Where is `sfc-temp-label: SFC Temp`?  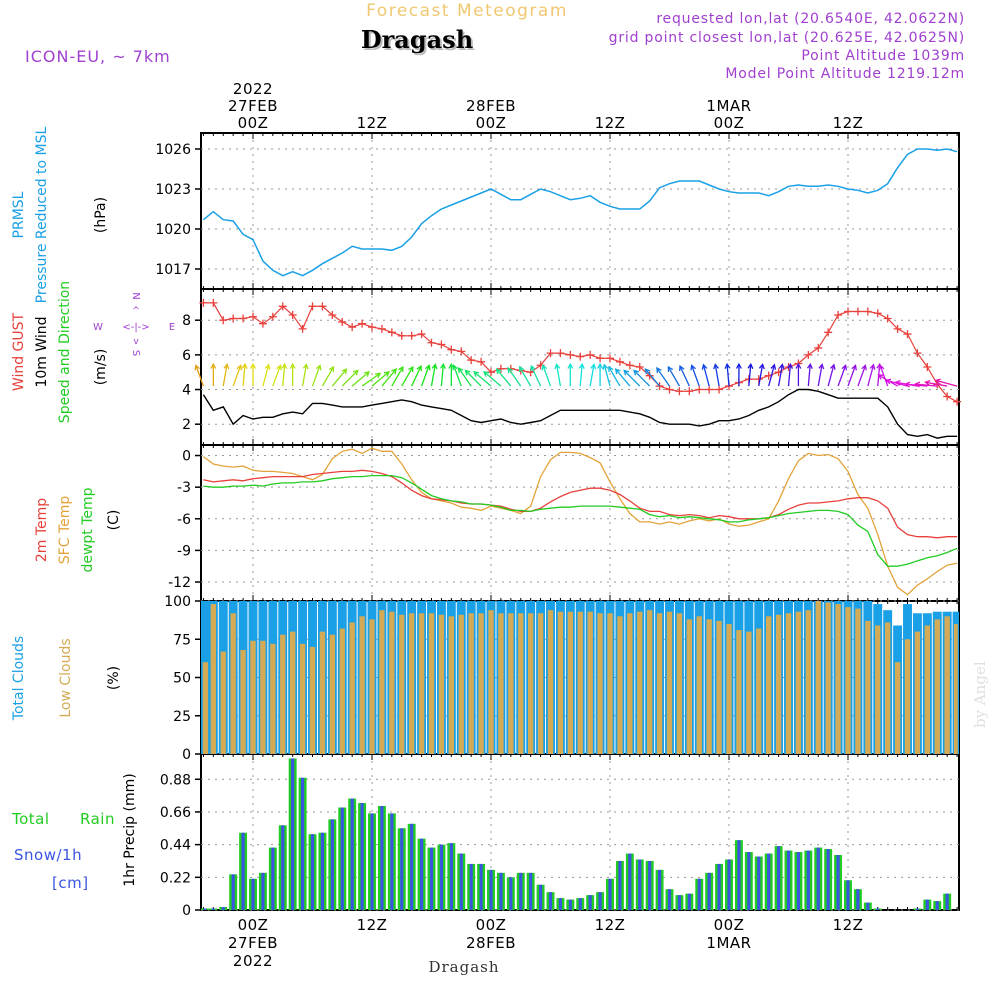 sfc-temp-label: SFC Temp is located at coordinates (65, 530).